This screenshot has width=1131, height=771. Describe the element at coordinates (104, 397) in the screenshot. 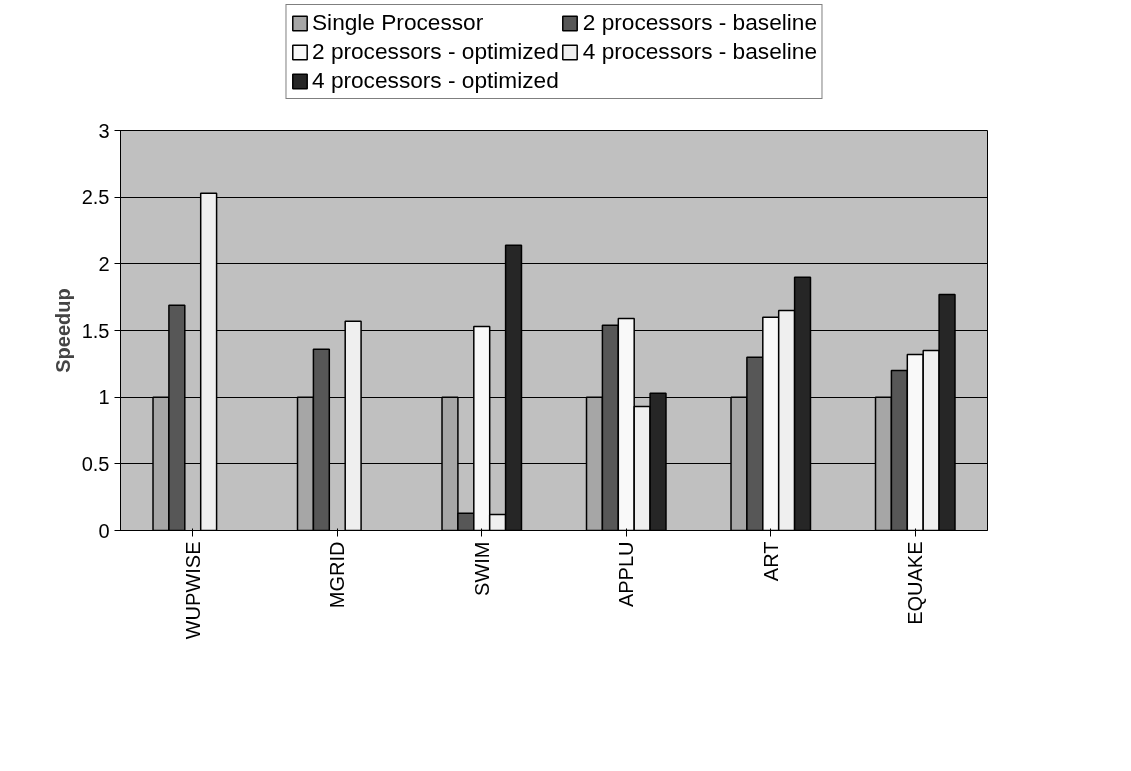

I see `y-tick-label: 1` at that location.